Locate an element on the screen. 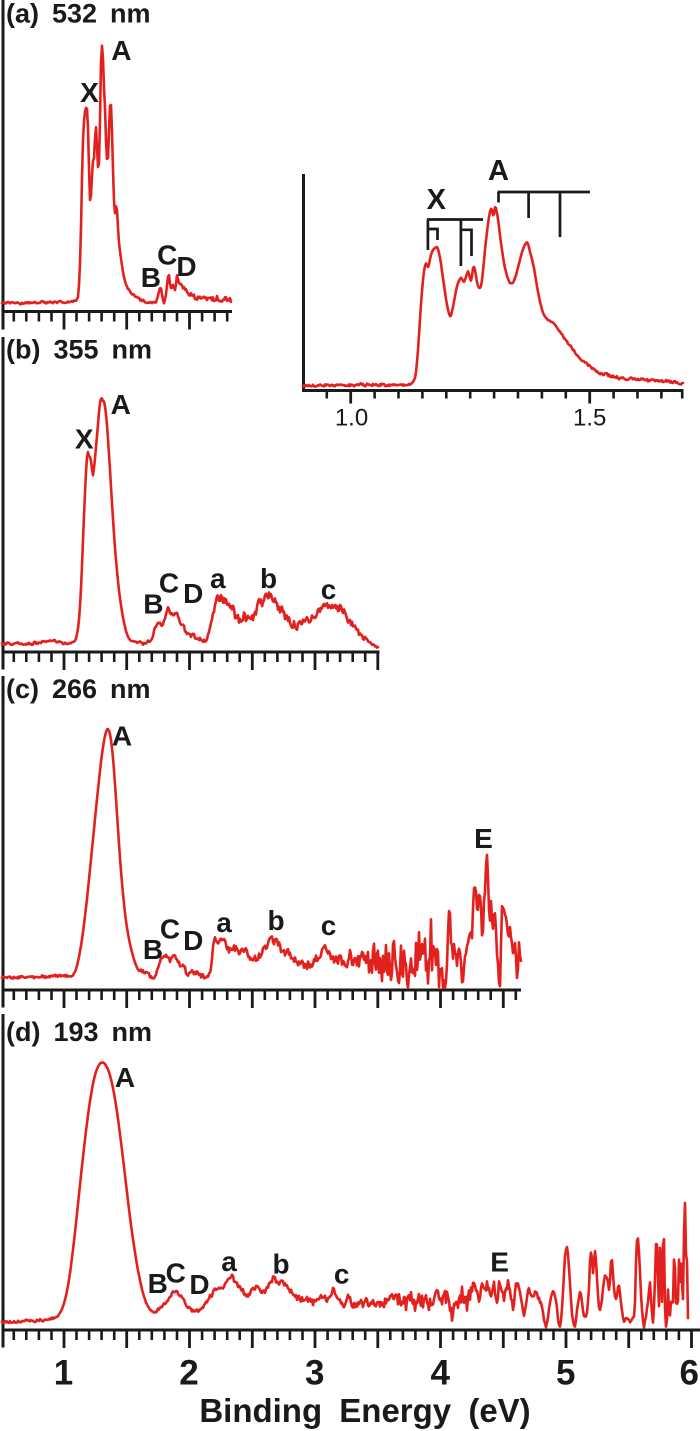 The image size is (700, 1431). svg-text: 6 is located at coordinates (688, 1373).